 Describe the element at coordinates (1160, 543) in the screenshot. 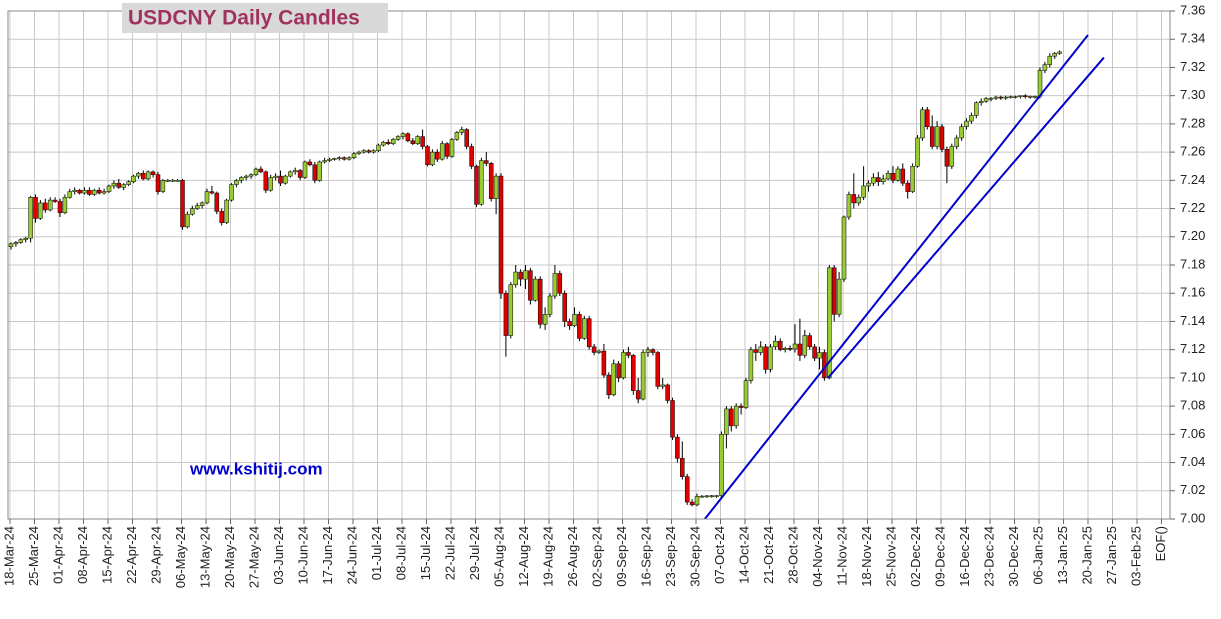

I see `x-tick-label: EOF()` at that location.